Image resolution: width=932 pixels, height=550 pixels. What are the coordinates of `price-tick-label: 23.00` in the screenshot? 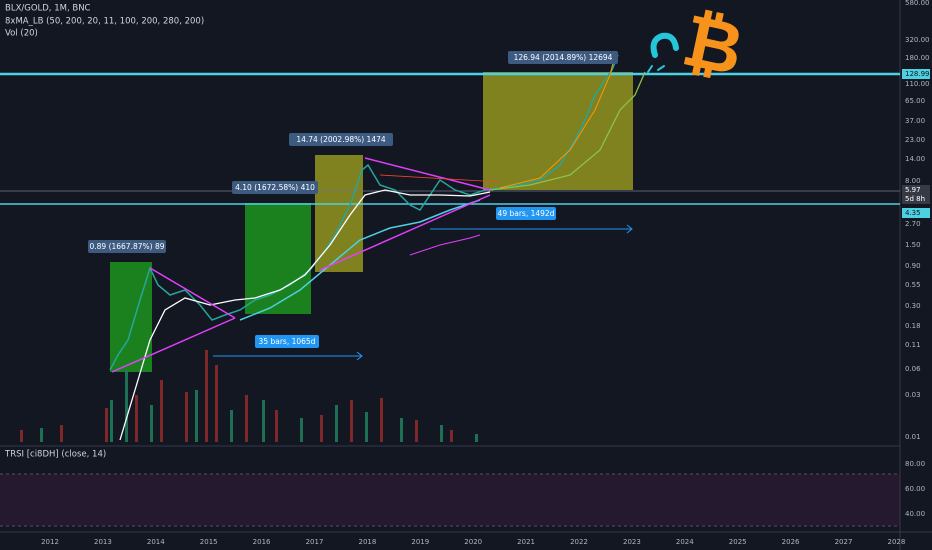 It's located at (915, 140).